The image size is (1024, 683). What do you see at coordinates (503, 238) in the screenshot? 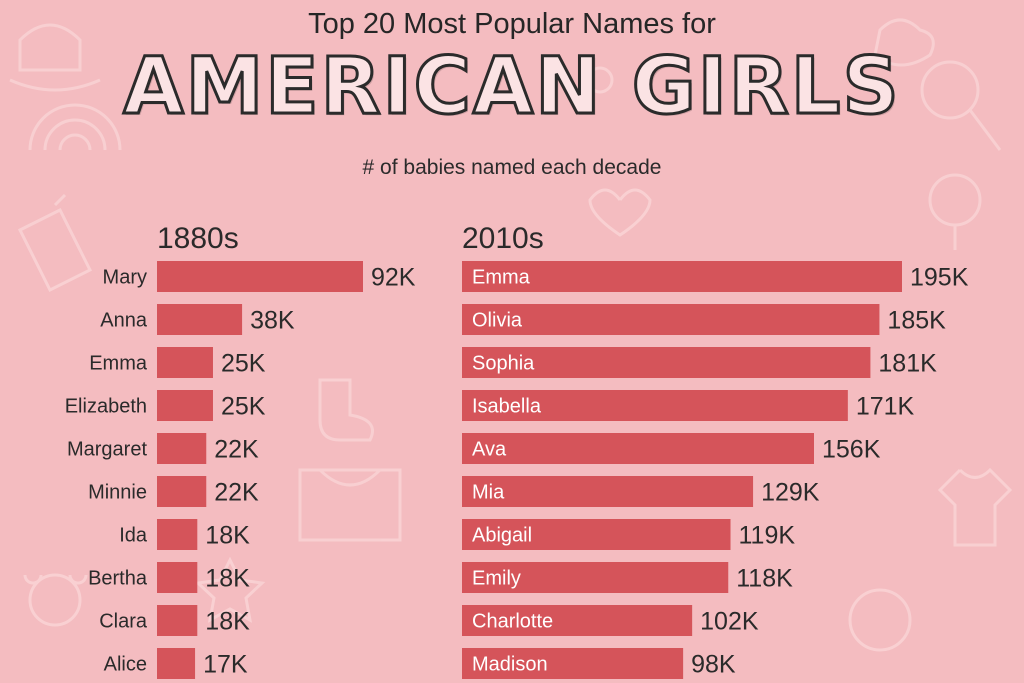
I see `panel-title: 2010s` at bounding box center [503, 238].